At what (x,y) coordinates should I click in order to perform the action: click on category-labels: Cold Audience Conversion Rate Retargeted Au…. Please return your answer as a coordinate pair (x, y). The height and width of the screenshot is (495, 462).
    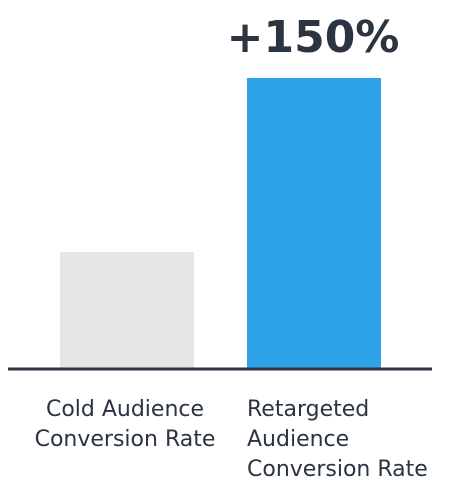
    Looking at the image, I should click on (231, 439).